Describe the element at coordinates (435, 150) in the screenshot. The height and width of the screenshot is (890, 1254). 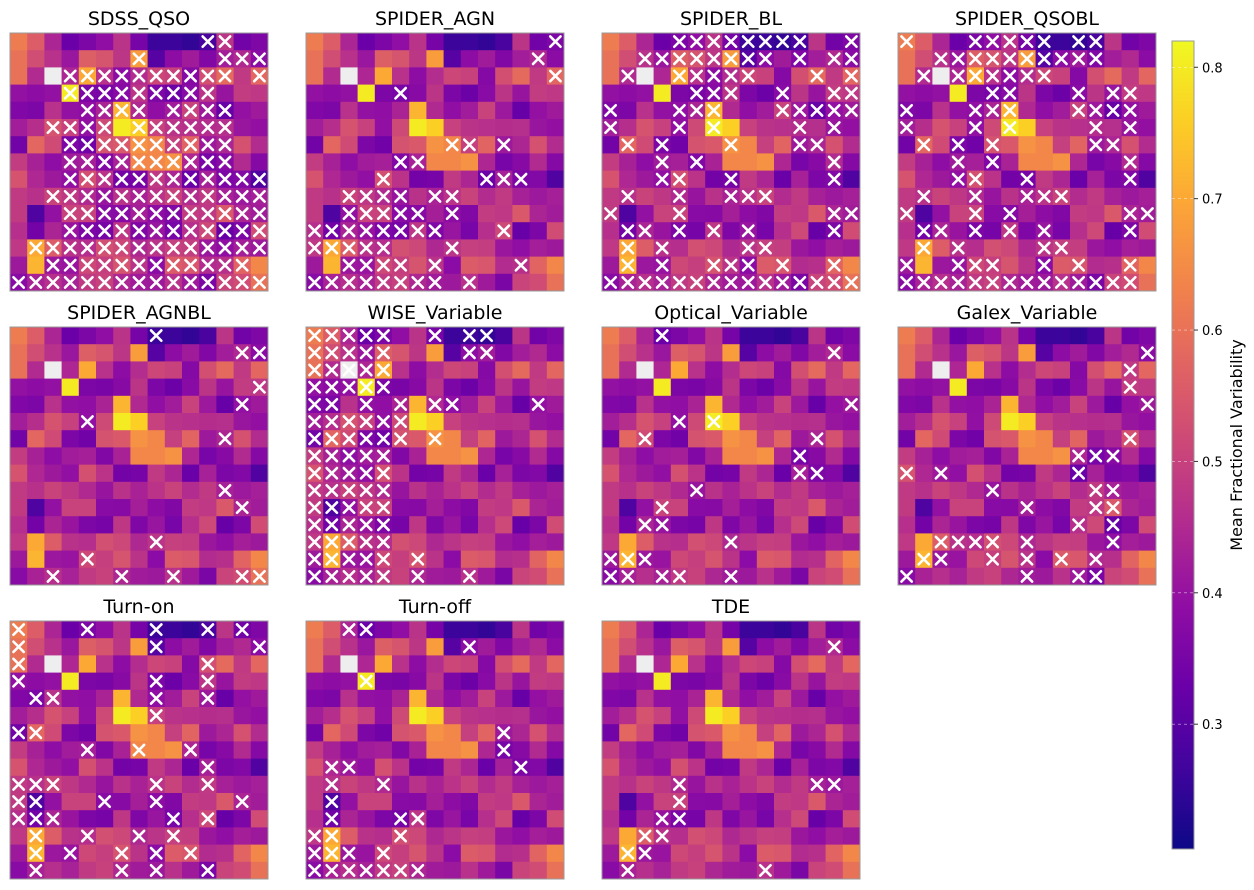
I see `heatmap-panel: SPIDER_AGN` at that location.